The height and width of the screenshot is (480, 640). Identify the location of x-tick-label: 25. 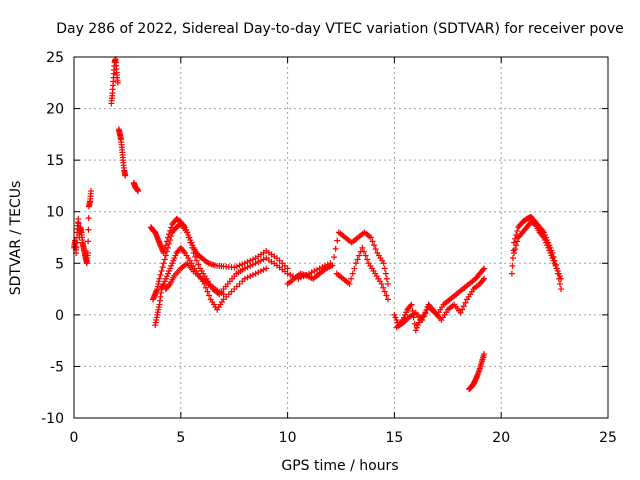
(608, 438).